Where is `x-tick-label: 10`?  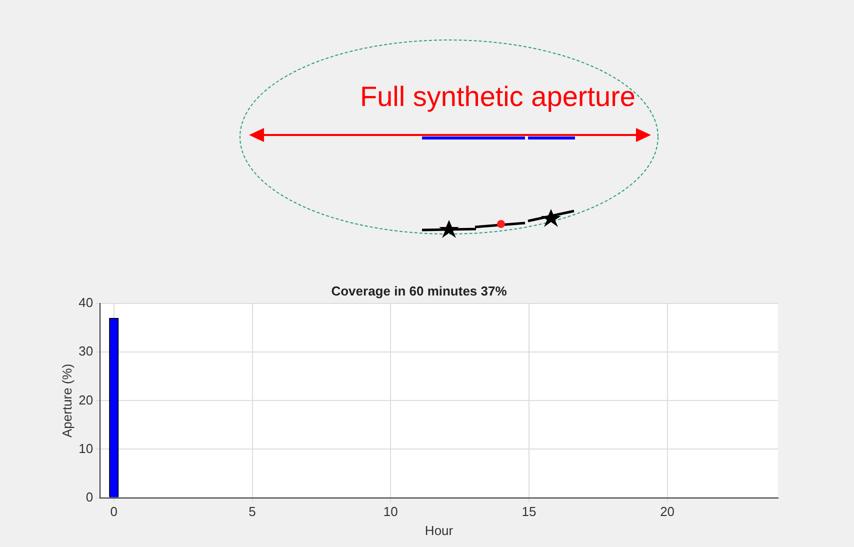
x-tick-label: 10 is located at coordinates (390, 512).